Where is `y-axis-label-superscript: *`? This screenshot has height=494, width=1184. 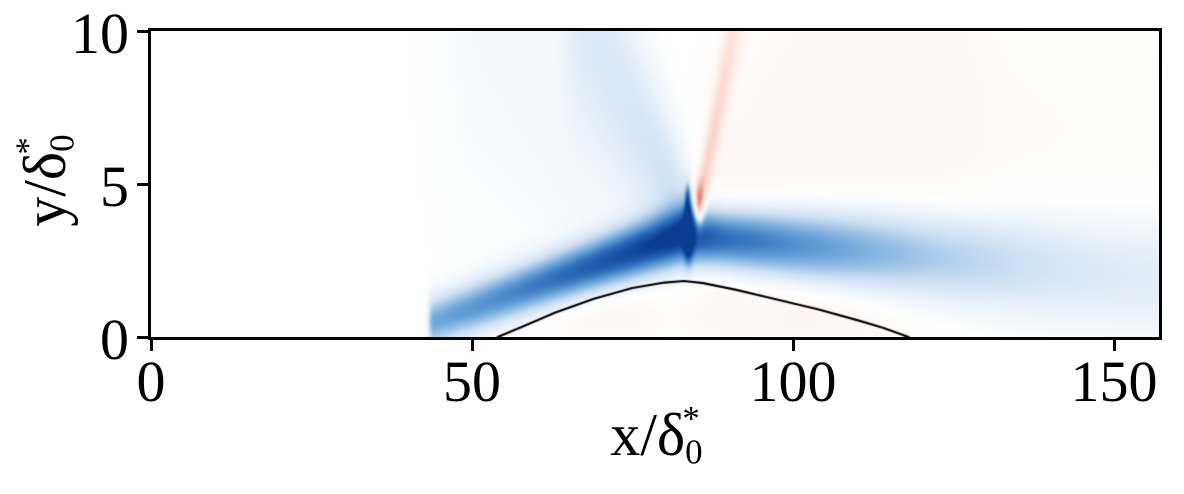 y-axis-label-superscript: * is located at coordinates (28, 146).